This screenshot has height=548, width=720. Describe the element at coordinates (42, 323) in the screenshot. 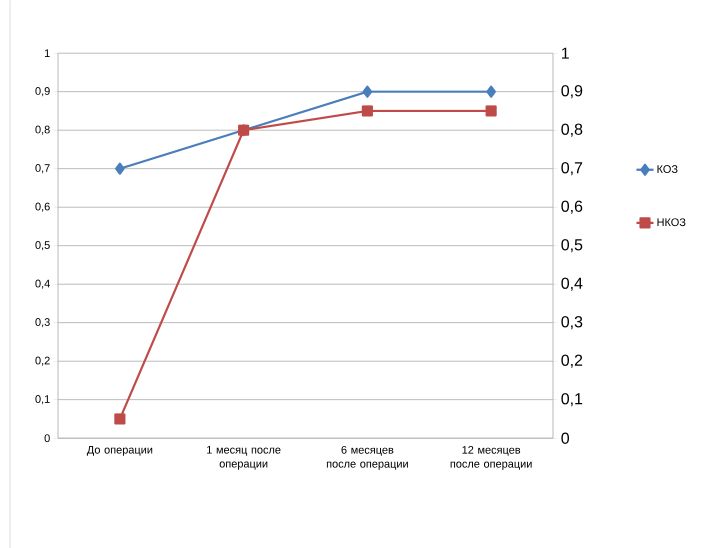

I see `y-tick-label: 0,3` at that location.